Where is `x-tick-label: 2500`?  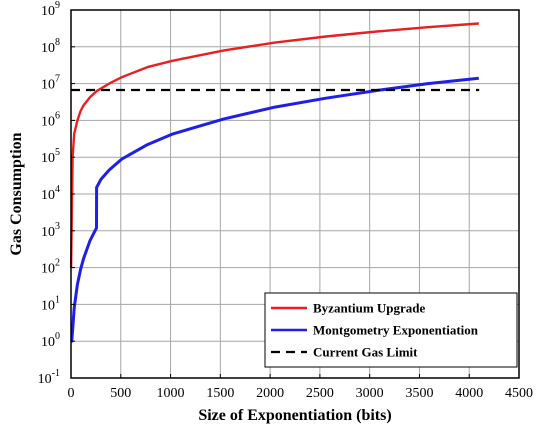 x-tick-label: 2500 is located at coordinates (320, 393).